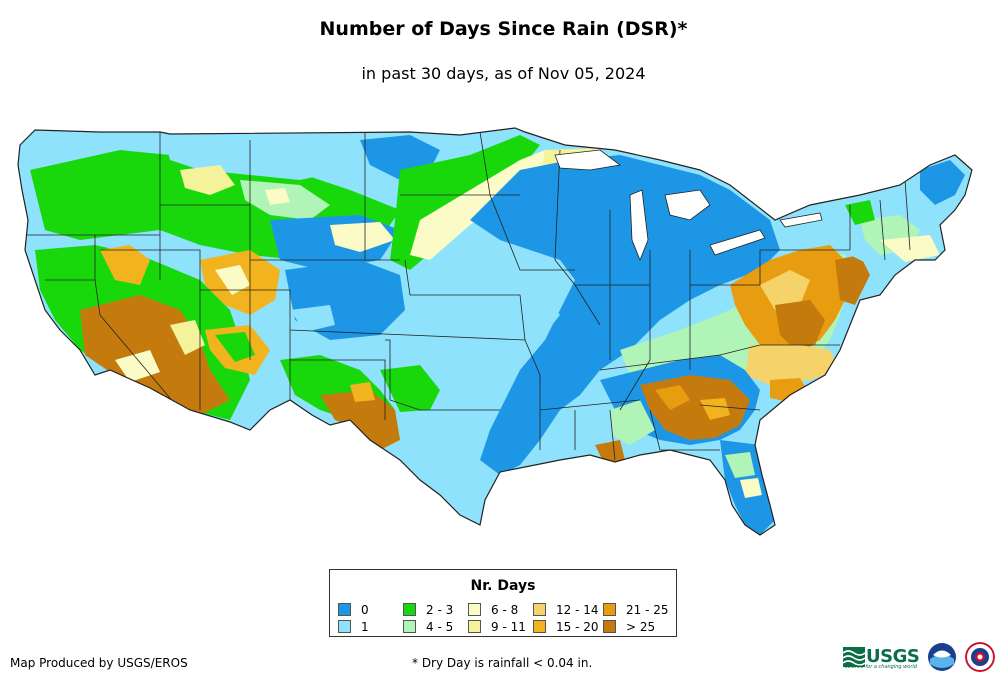  I want to click on legend-label: > 25, so click(641, 626).